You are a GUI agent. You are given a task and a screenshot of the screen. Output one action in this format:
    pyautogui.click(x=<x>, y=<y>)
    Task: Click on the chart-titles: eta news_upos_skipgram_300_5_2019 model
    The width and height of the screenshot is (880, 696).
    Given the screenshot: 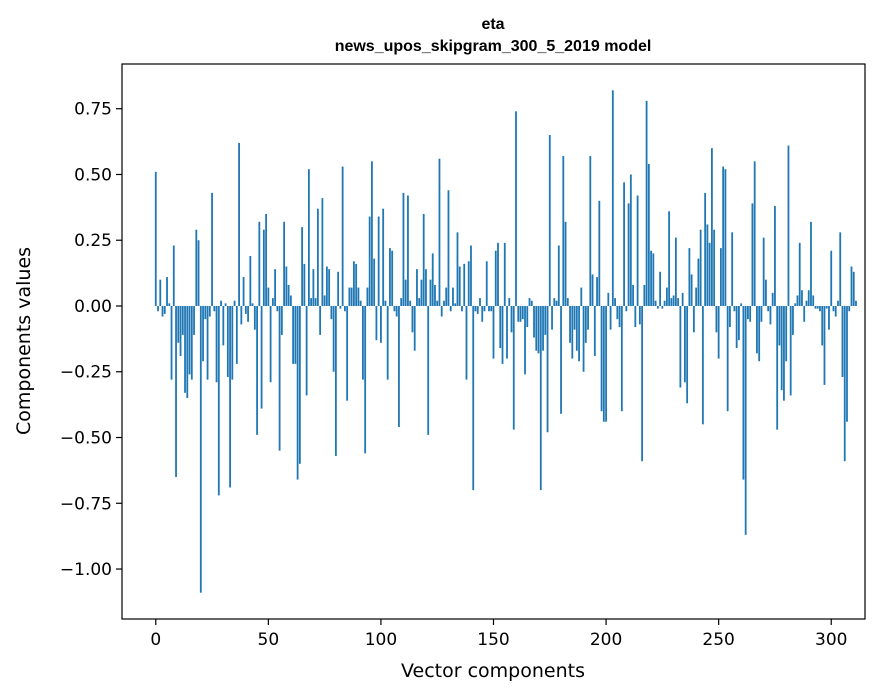 What is the action you would take?
    pyautogui.click(x=493, y=35)
    